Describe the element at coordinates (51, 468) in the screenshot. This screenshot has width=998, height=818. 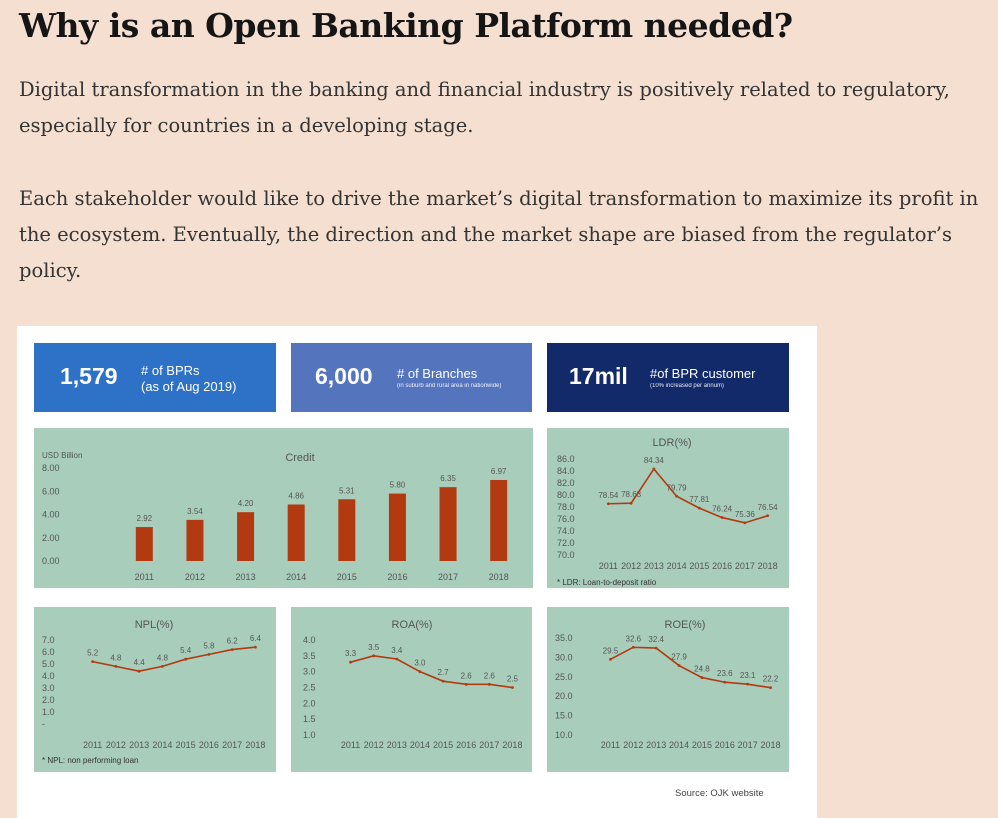
I see `y-tick-label: 8.00` at that location.